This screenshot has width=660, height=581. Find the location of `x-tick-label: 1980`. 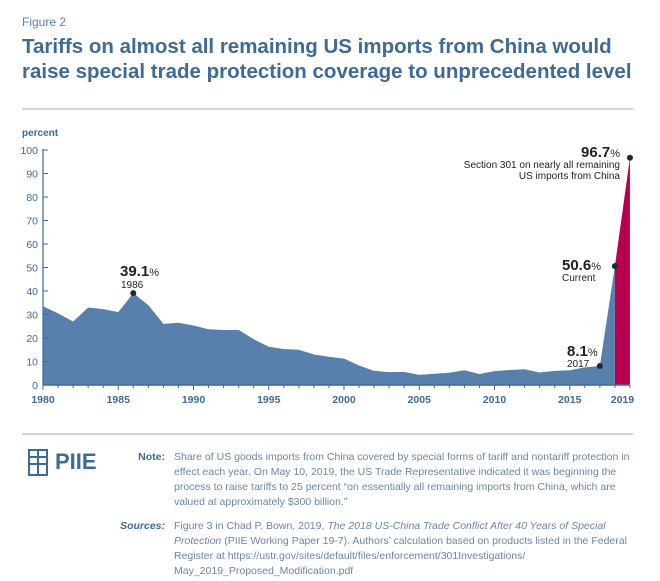

x-tick-label: 1980 is located at coordinates (43, 400).